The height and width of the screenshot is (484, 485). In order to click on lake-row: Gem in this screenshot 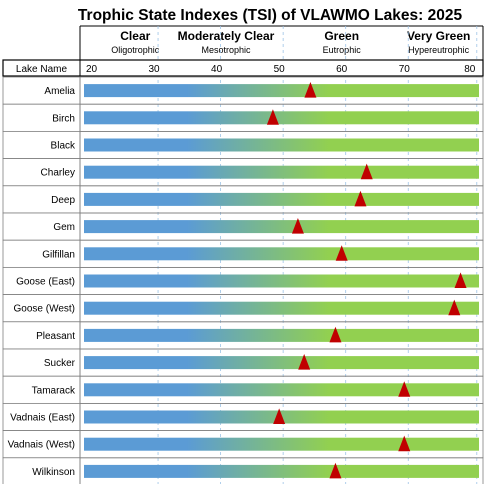, I will do `click(243, 226)`.